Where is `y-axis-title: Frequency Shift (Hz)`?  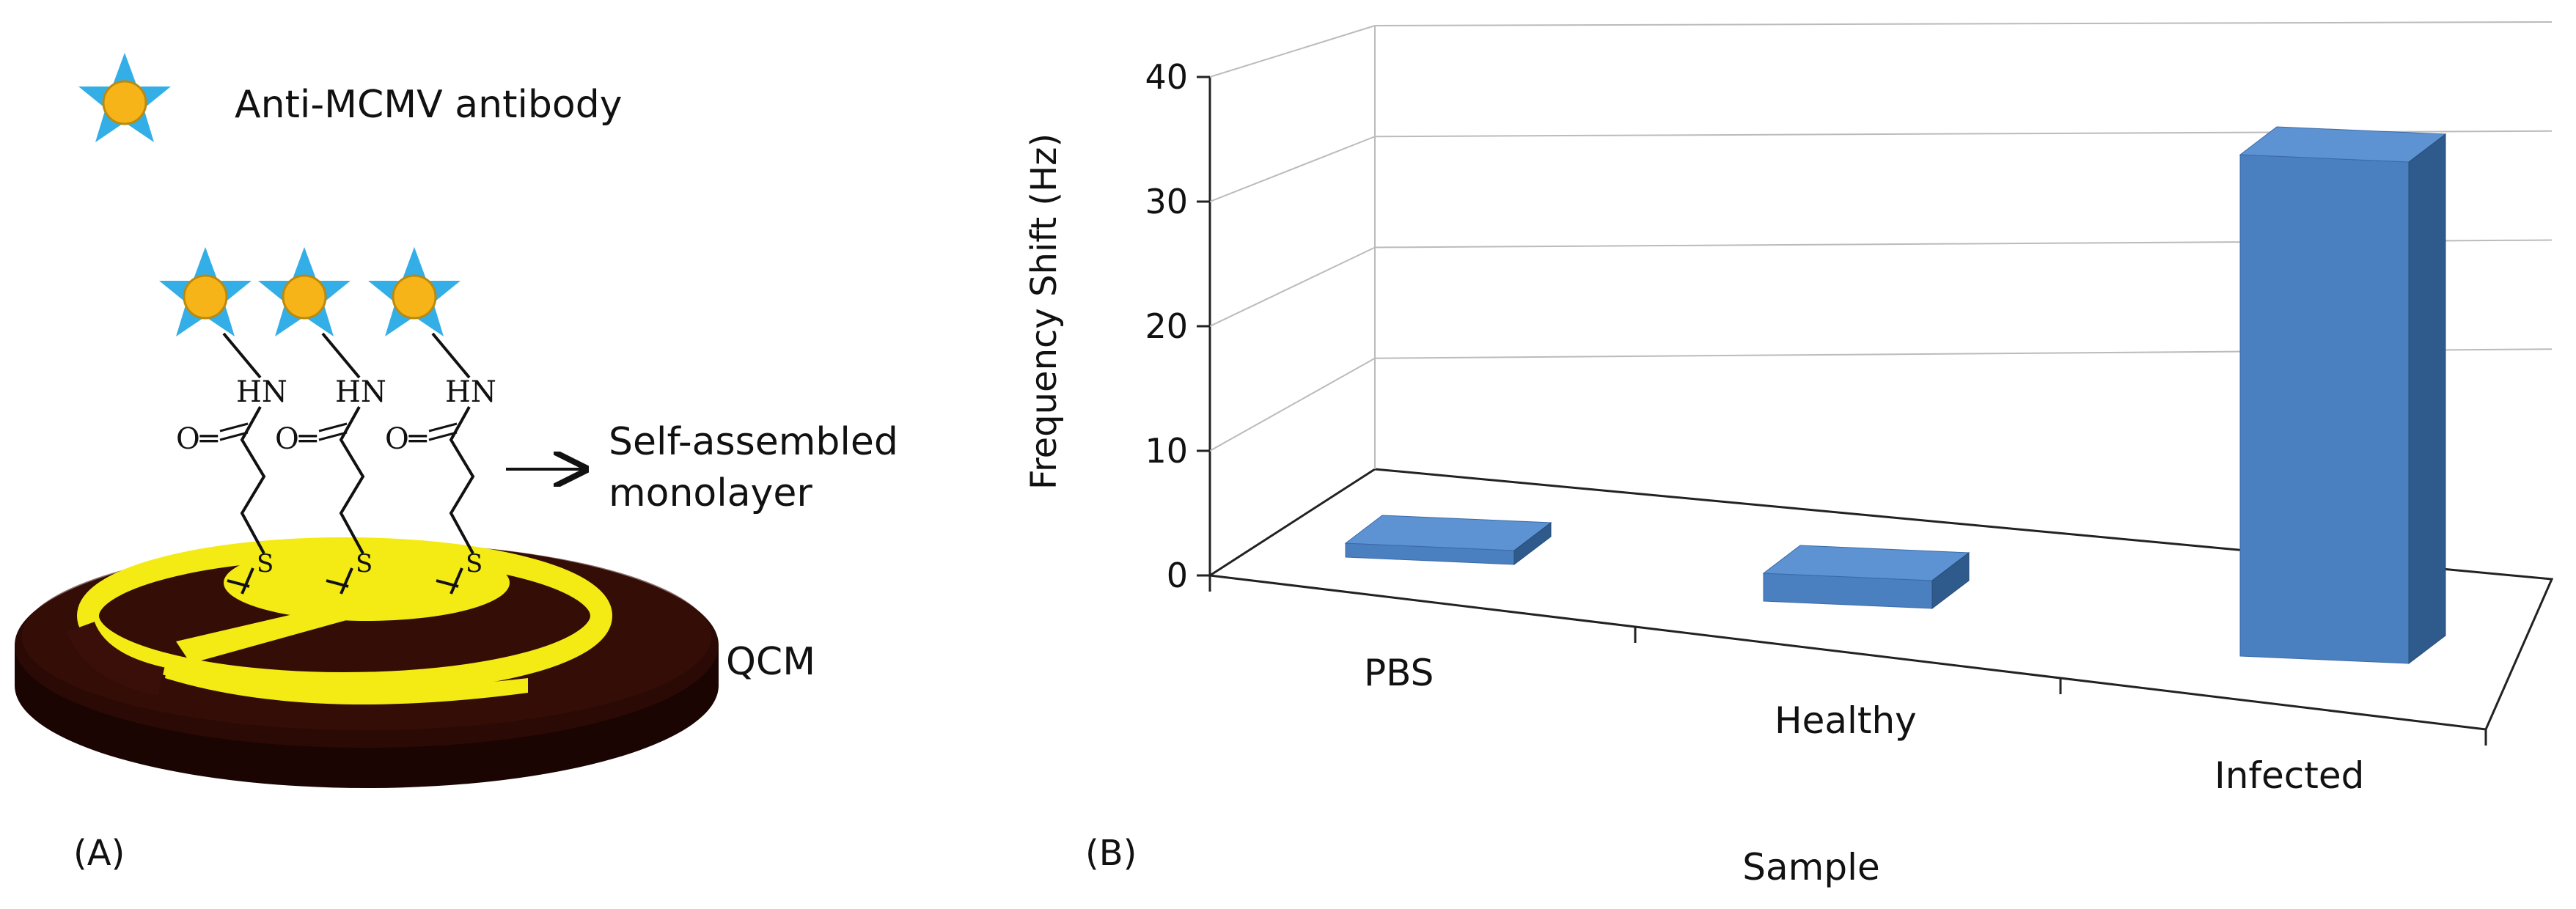 y-axis-title: Frequency Shift (Hz) is located at coordinates (1045, 311).